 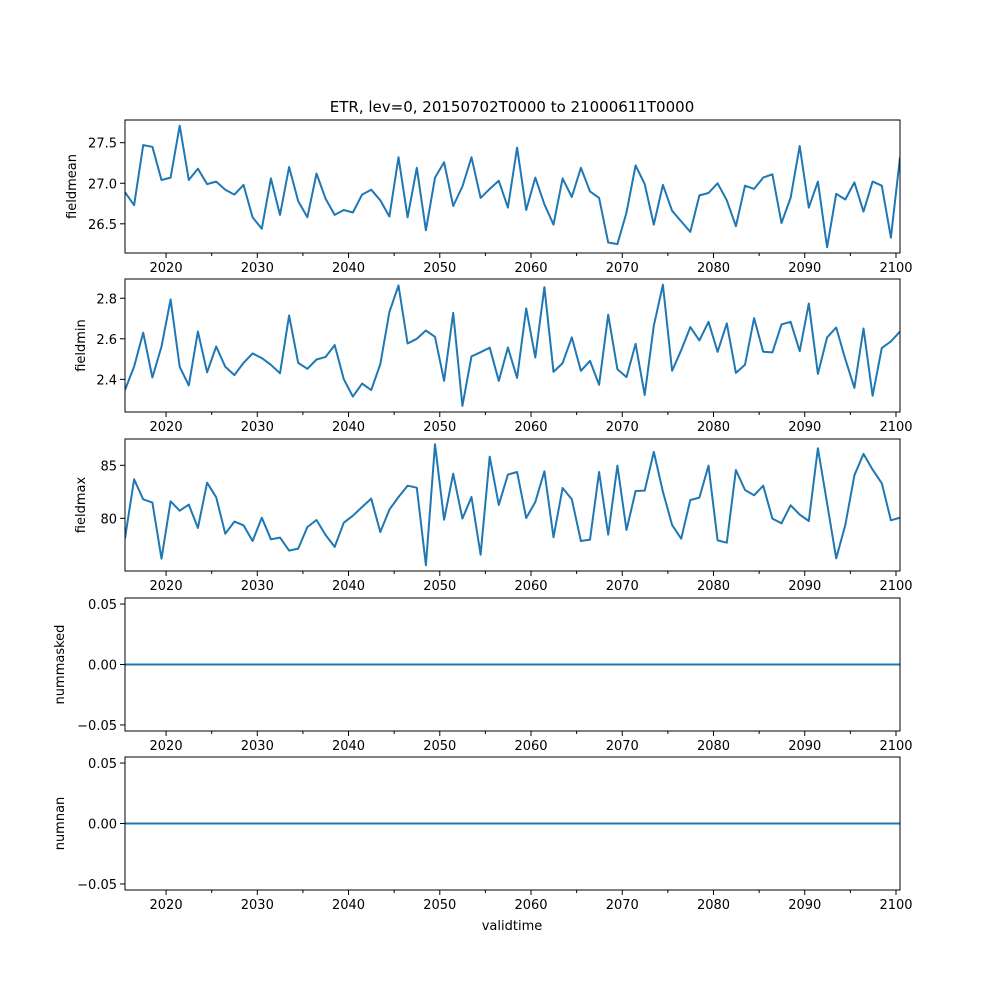 What do you see at coordinates (102, 144) in the screenshot?
I see `y-tick-label: 27.5` at bounding box center [102, 144].